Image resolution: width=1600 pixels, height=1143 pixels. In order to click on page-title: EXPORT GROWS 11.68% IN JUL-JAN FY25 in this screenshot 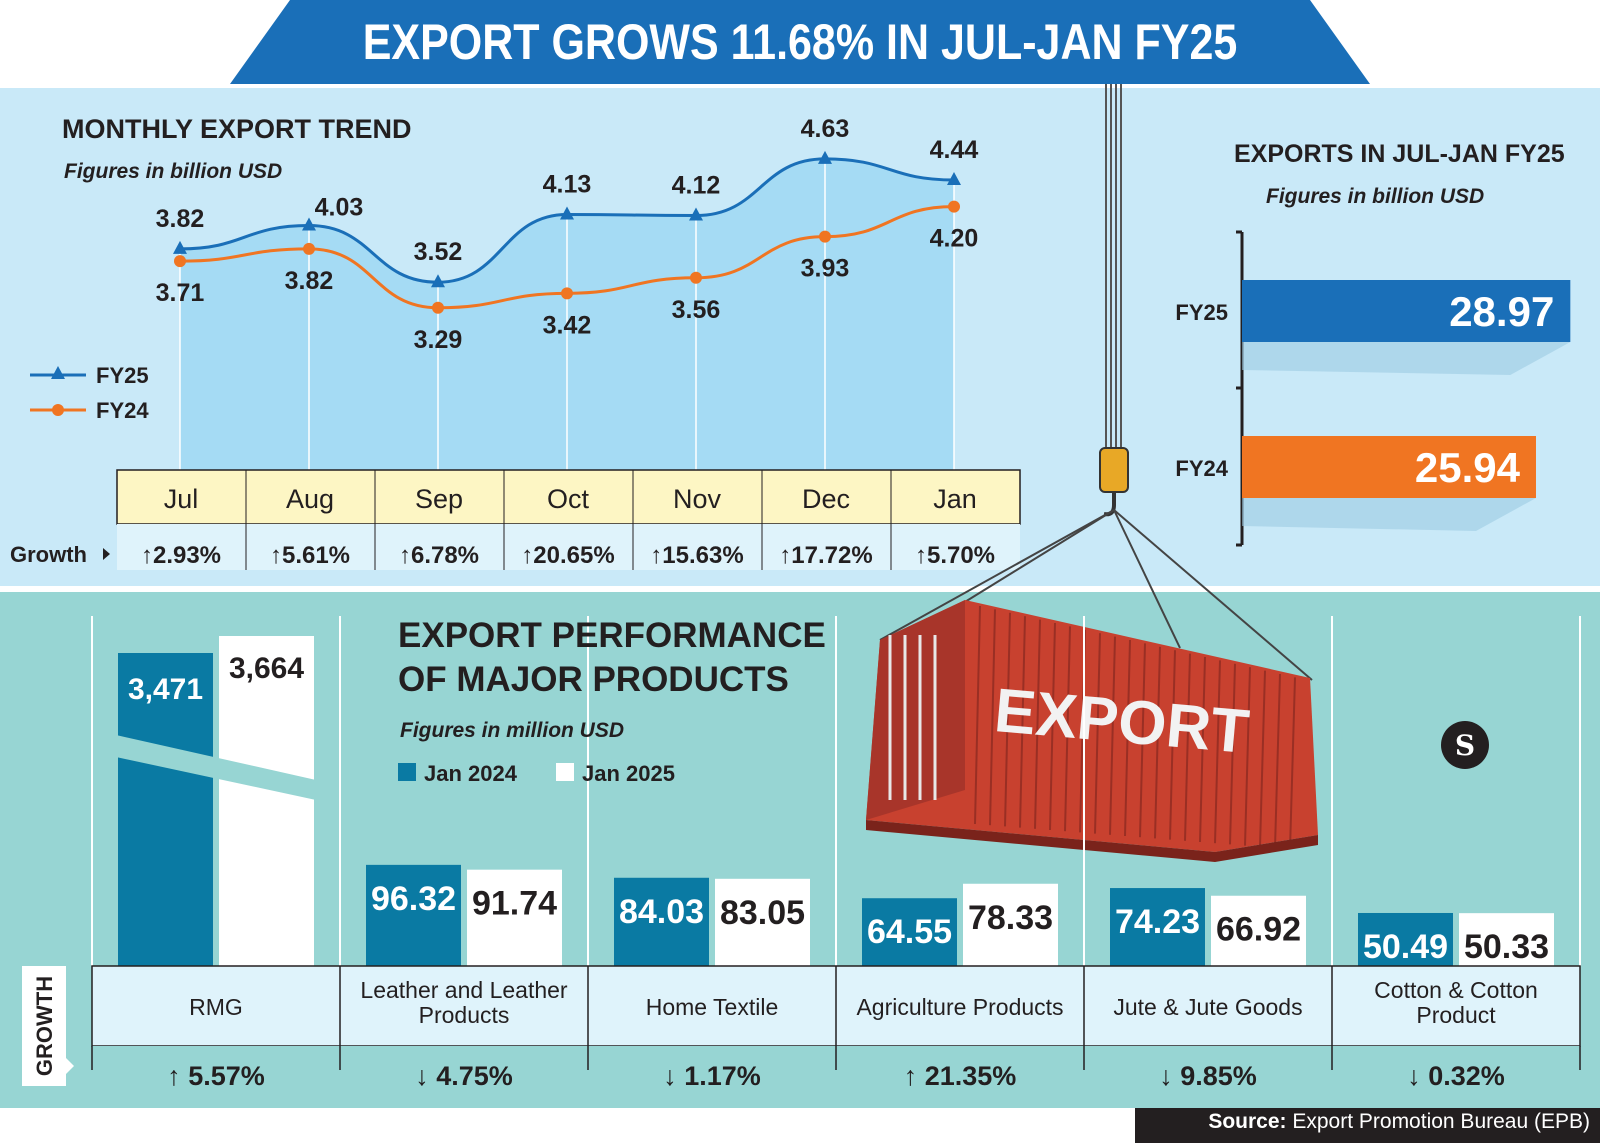, I will do `click(800, 42)`.